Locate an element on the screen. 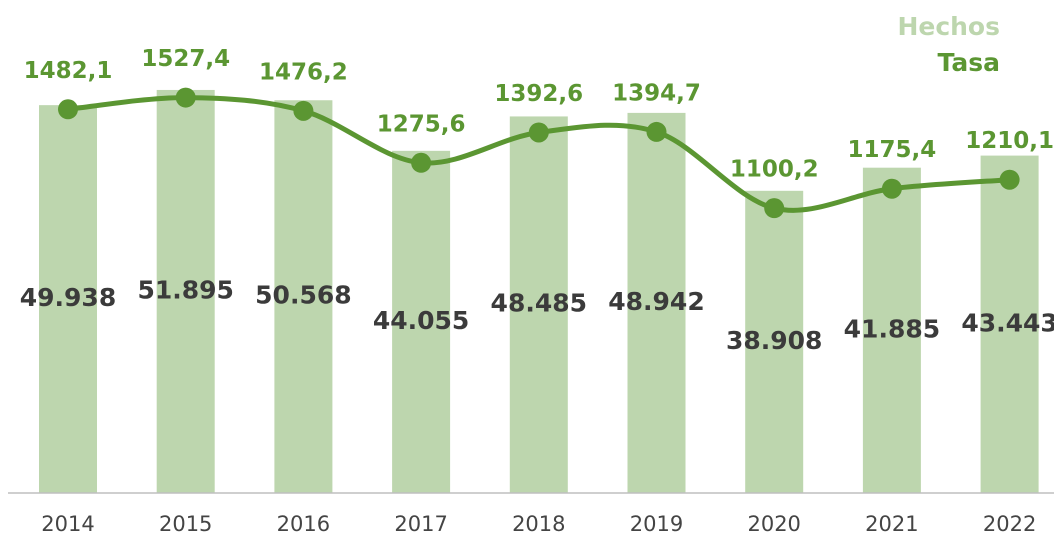 The image size is (1054, 539). x-tick-label: 2021 is located at coordinates (891, 524).